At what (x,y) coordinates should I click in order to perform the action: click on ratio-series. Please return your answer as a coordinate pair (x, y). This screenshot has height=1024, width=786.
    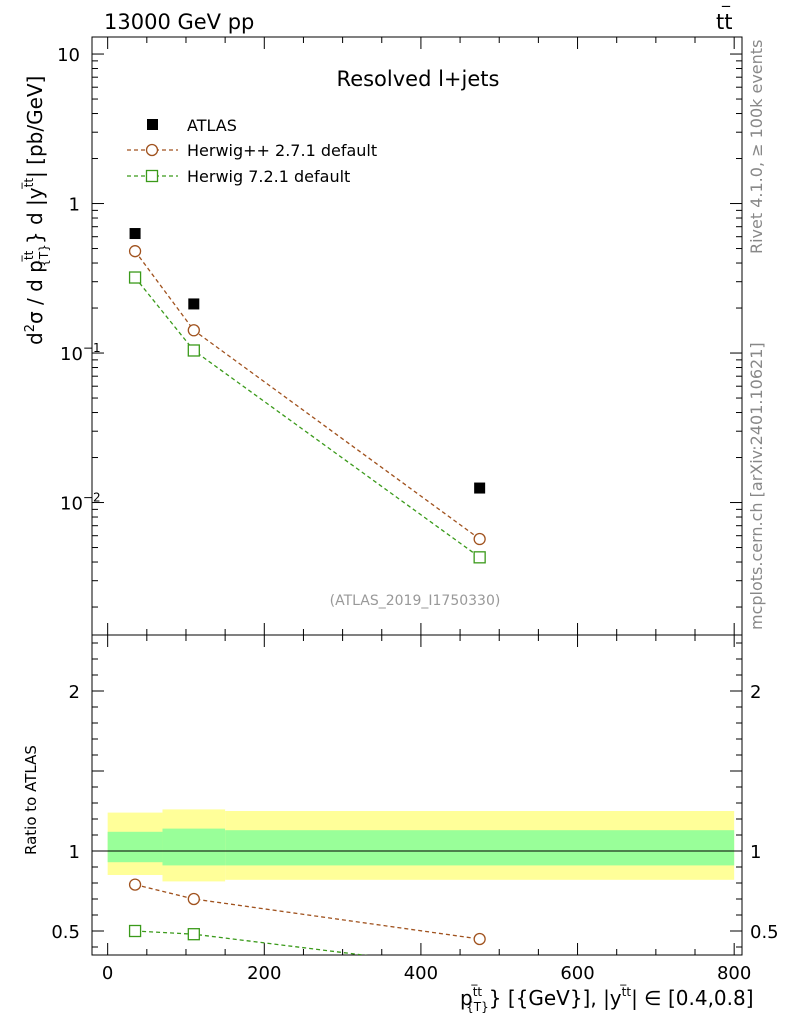
    Looking at the image, I should click on (307, 926).